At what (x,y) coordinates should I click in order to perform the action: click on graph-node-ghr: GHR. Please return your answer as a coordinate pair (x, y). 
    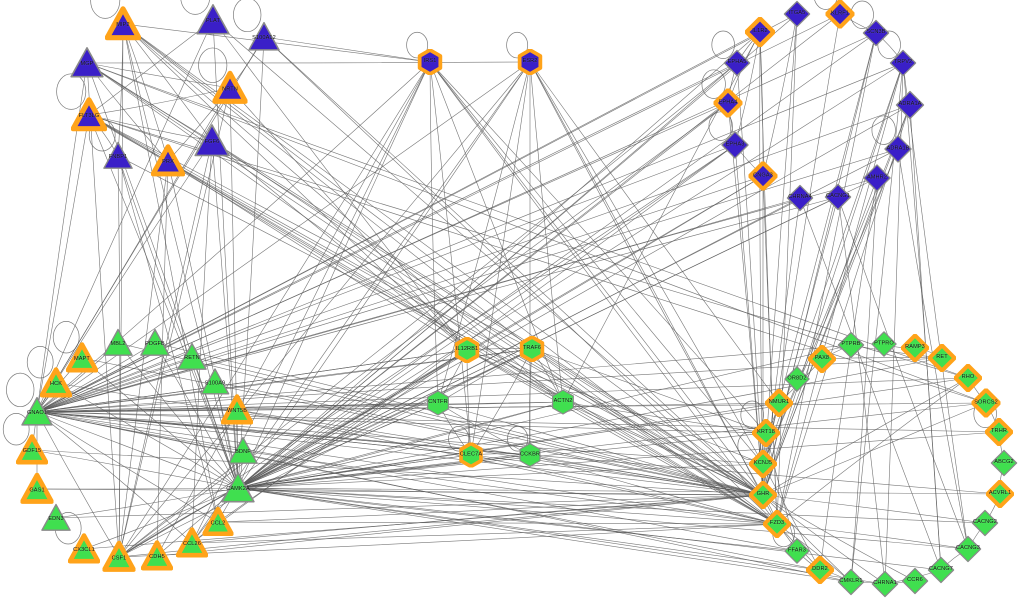
    Looking at the image, I should click on (763, 495).